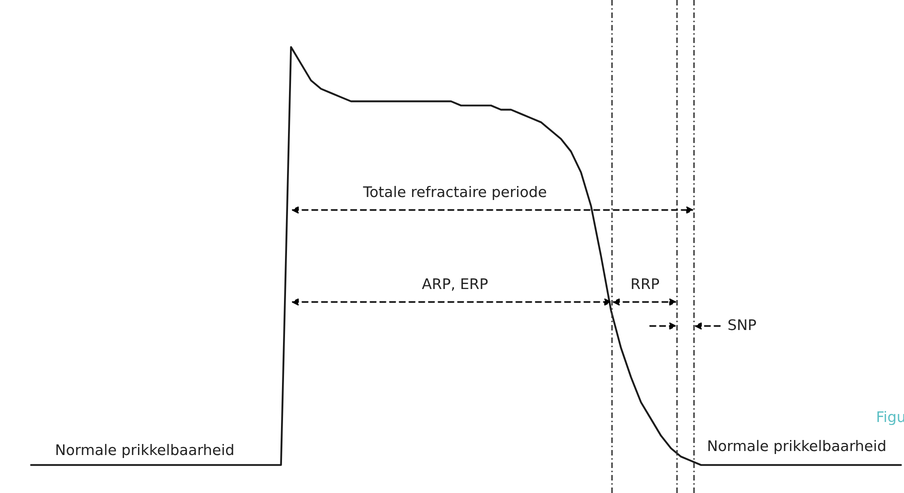 The image size is (904, 493). I want to click on annotation: SNP, so click(742, 324).